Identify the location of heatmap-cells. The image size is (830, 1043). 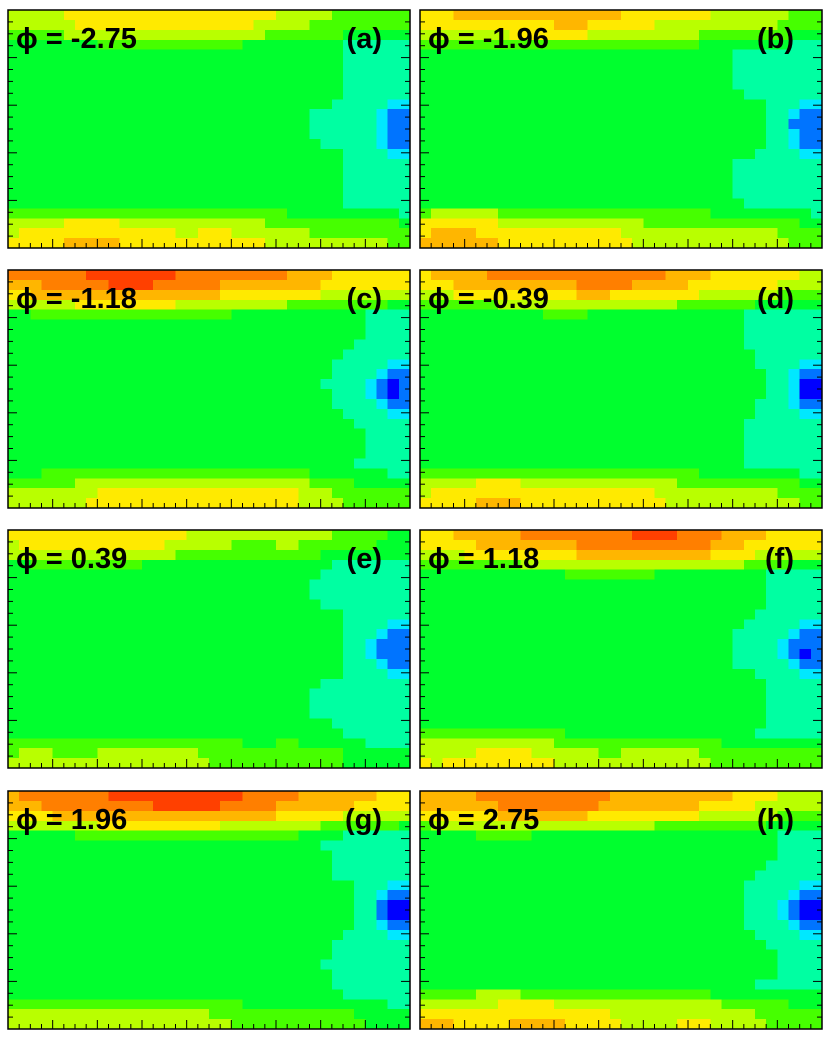
(209, 649).